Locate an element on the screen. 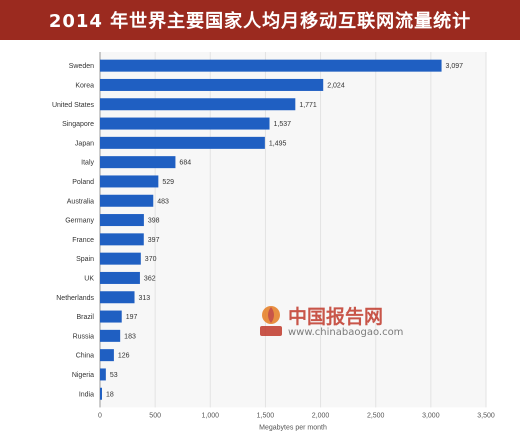 The height and width of the screenshot is (436, 520). category-label: Russia is located at coordinates (84, 336).